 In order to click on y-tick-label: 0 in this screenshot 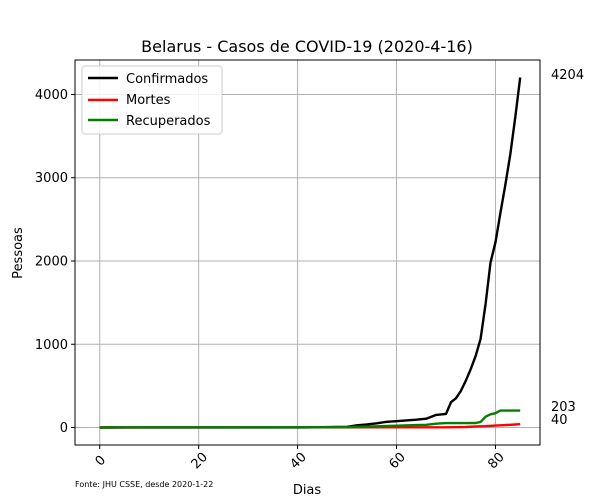, I will do `click(64, 428)`.